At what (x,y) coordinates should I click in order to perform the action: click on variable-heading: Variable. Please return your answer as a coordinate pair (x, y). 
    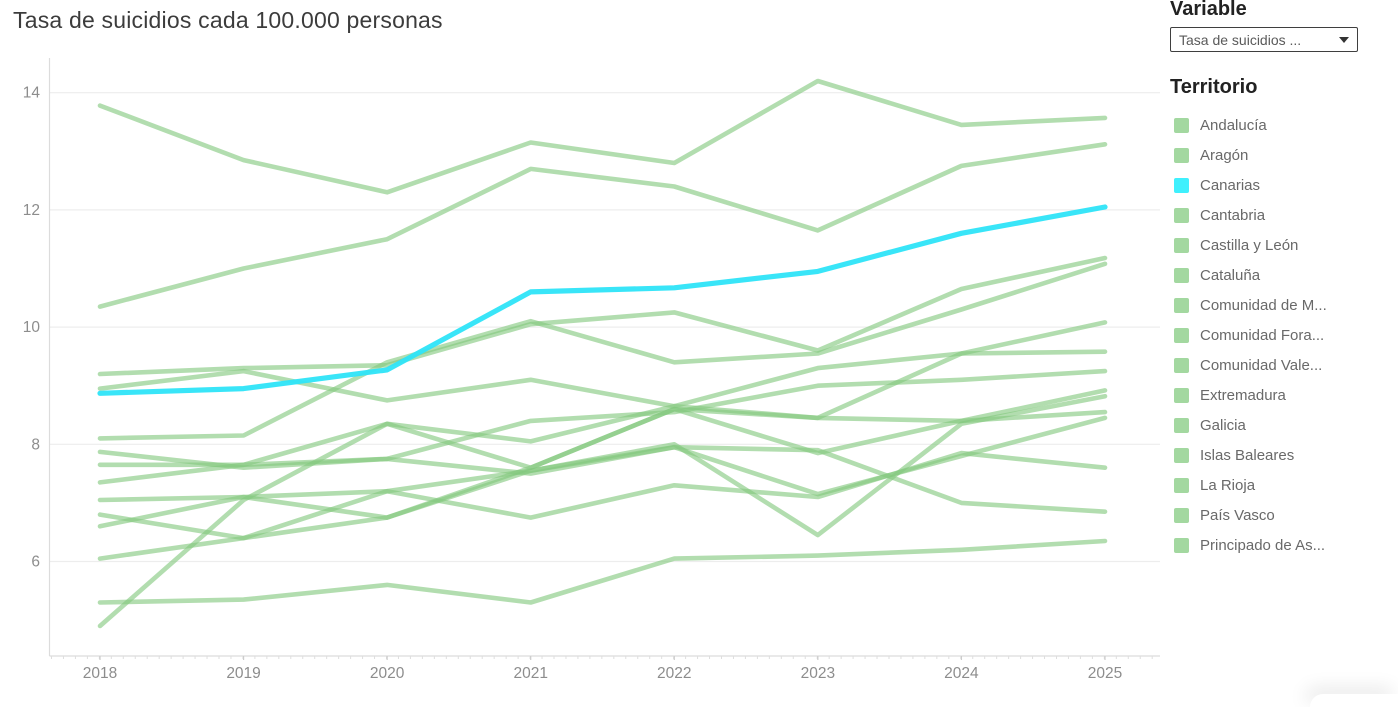
    Looking at the image, I should click on (1208, 10).